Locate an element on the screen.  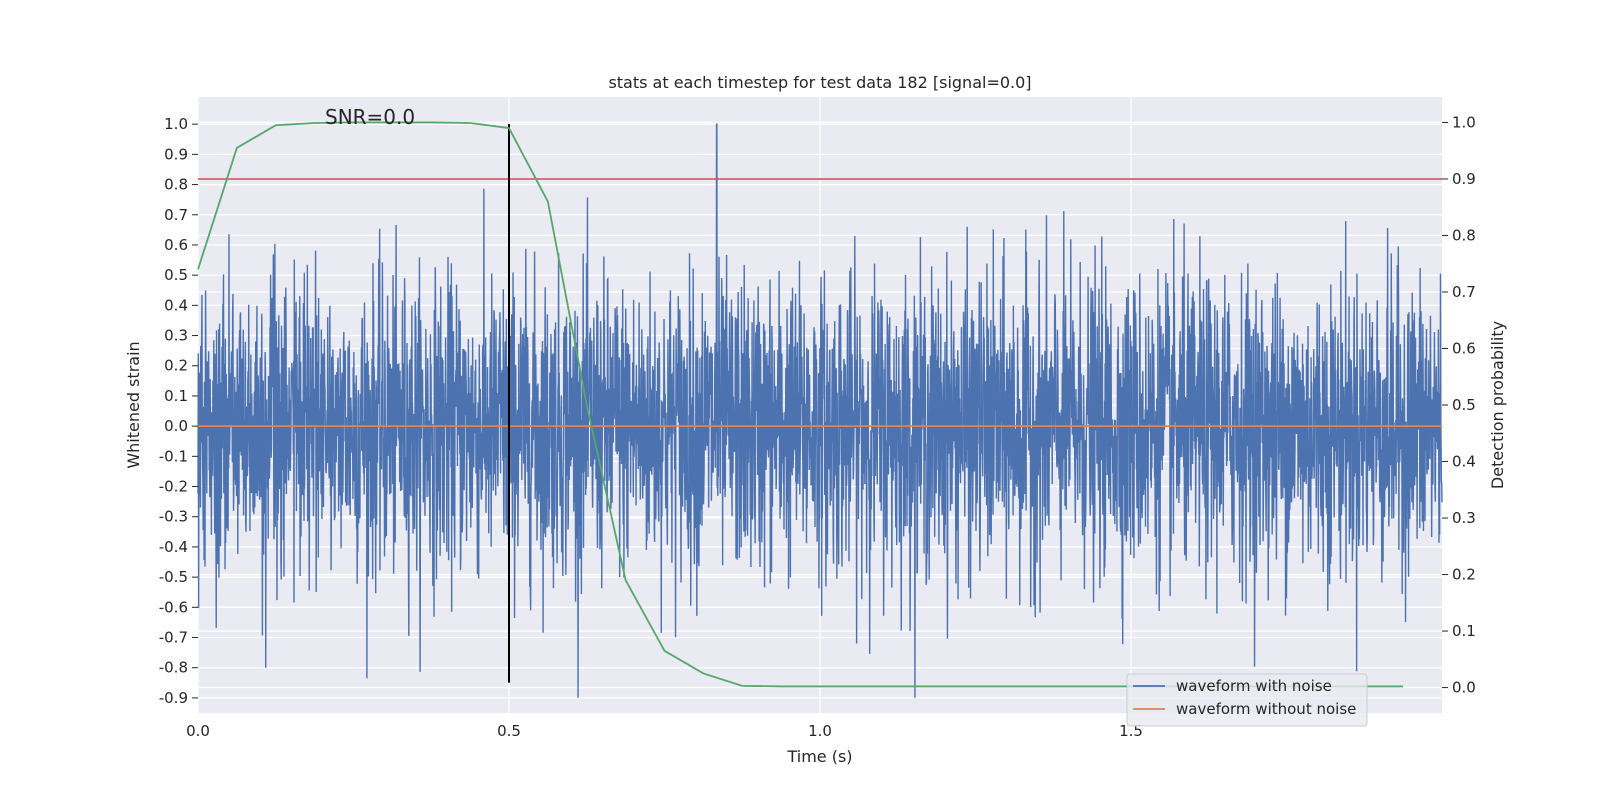
x-axis-label: Time (s) is located at coordinates (819, 756).